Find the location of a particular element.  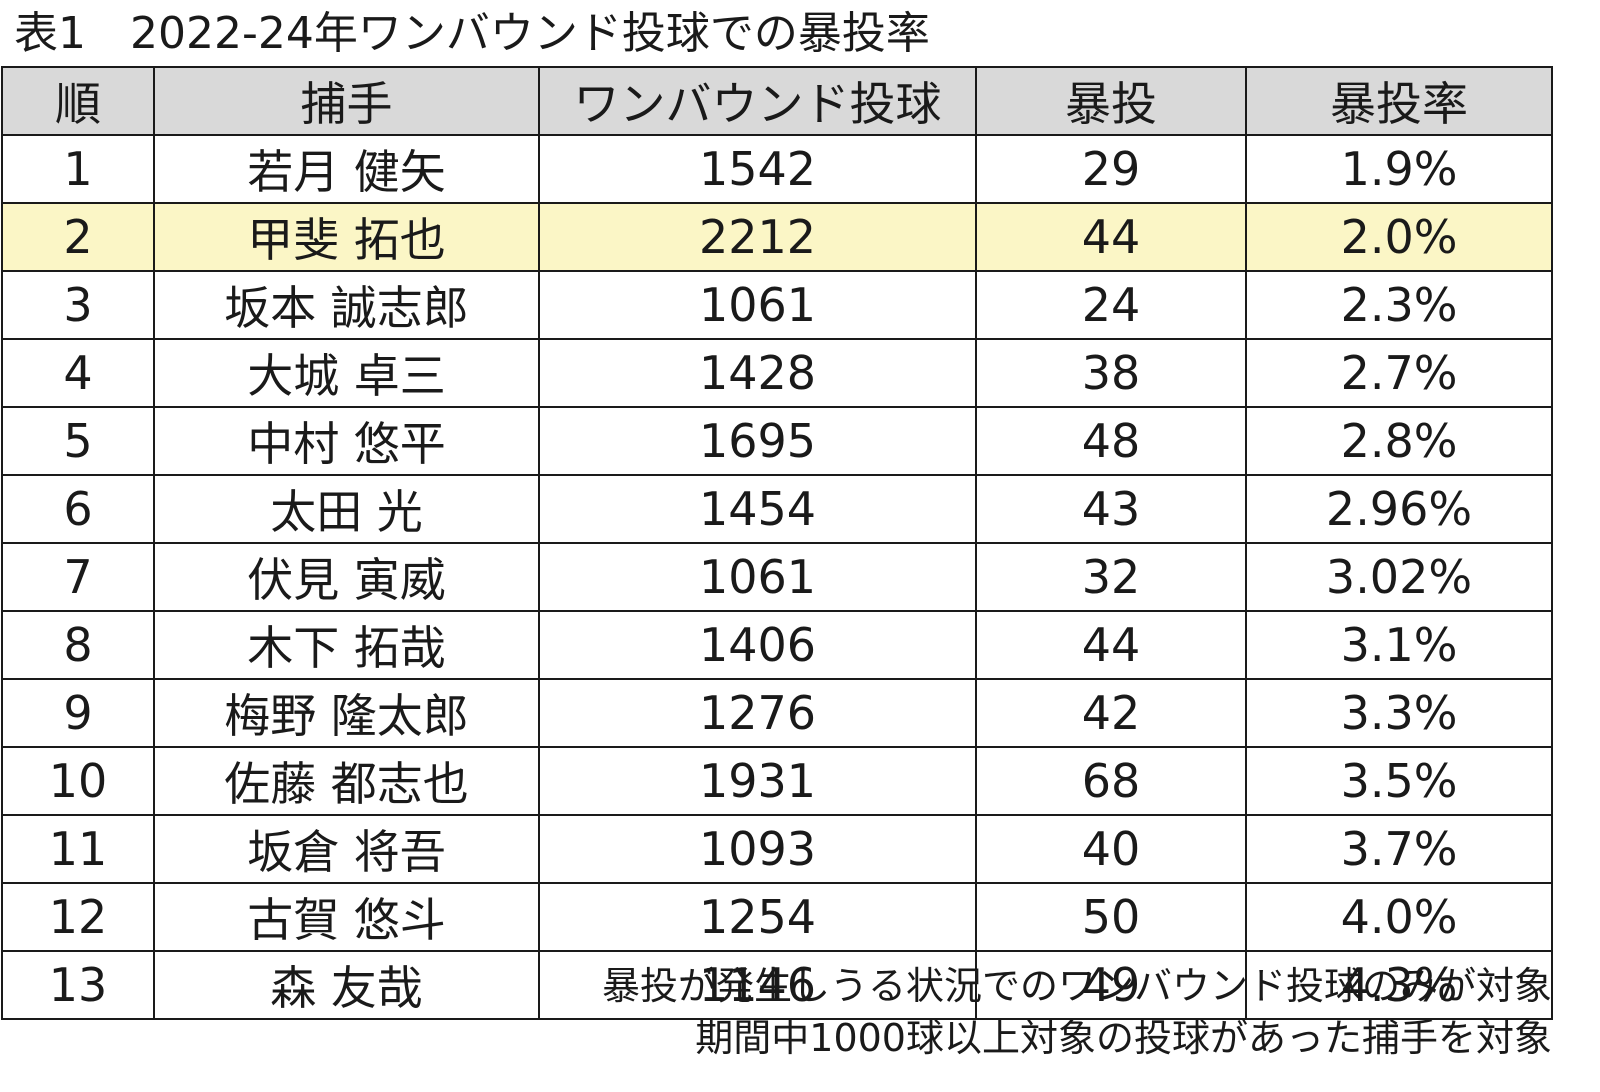

cell-catcher: 伏見 寅威 is located at coordinates (346, 577).